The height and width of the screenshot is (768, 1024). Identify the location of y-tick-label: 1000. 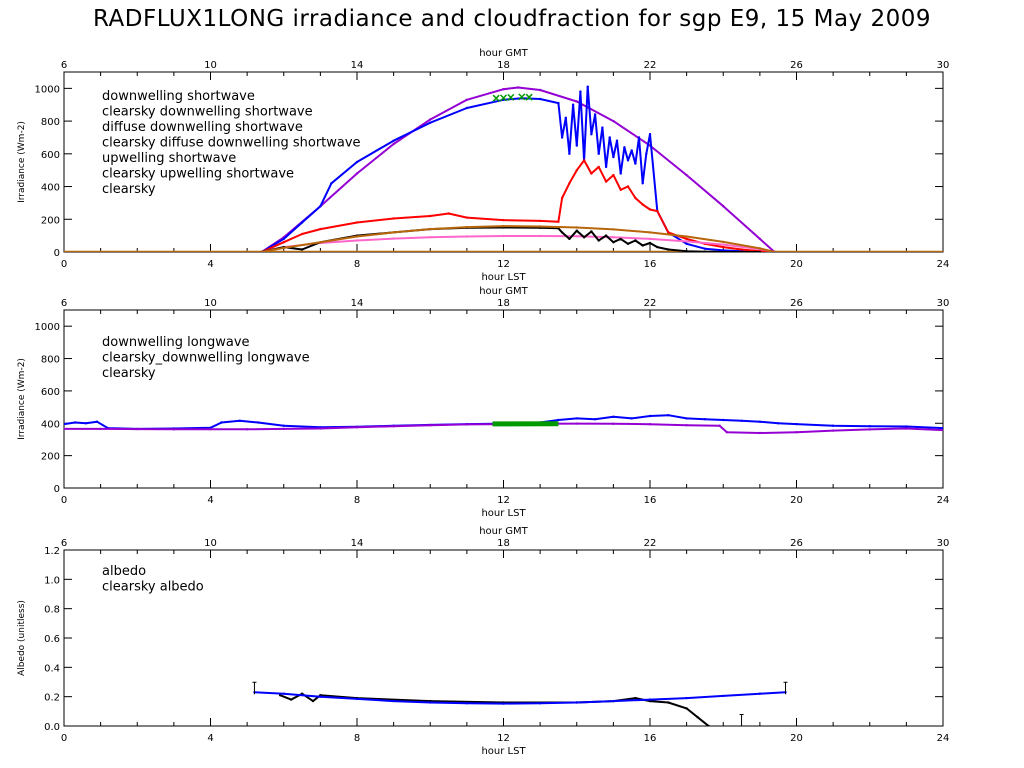
(47, 89).